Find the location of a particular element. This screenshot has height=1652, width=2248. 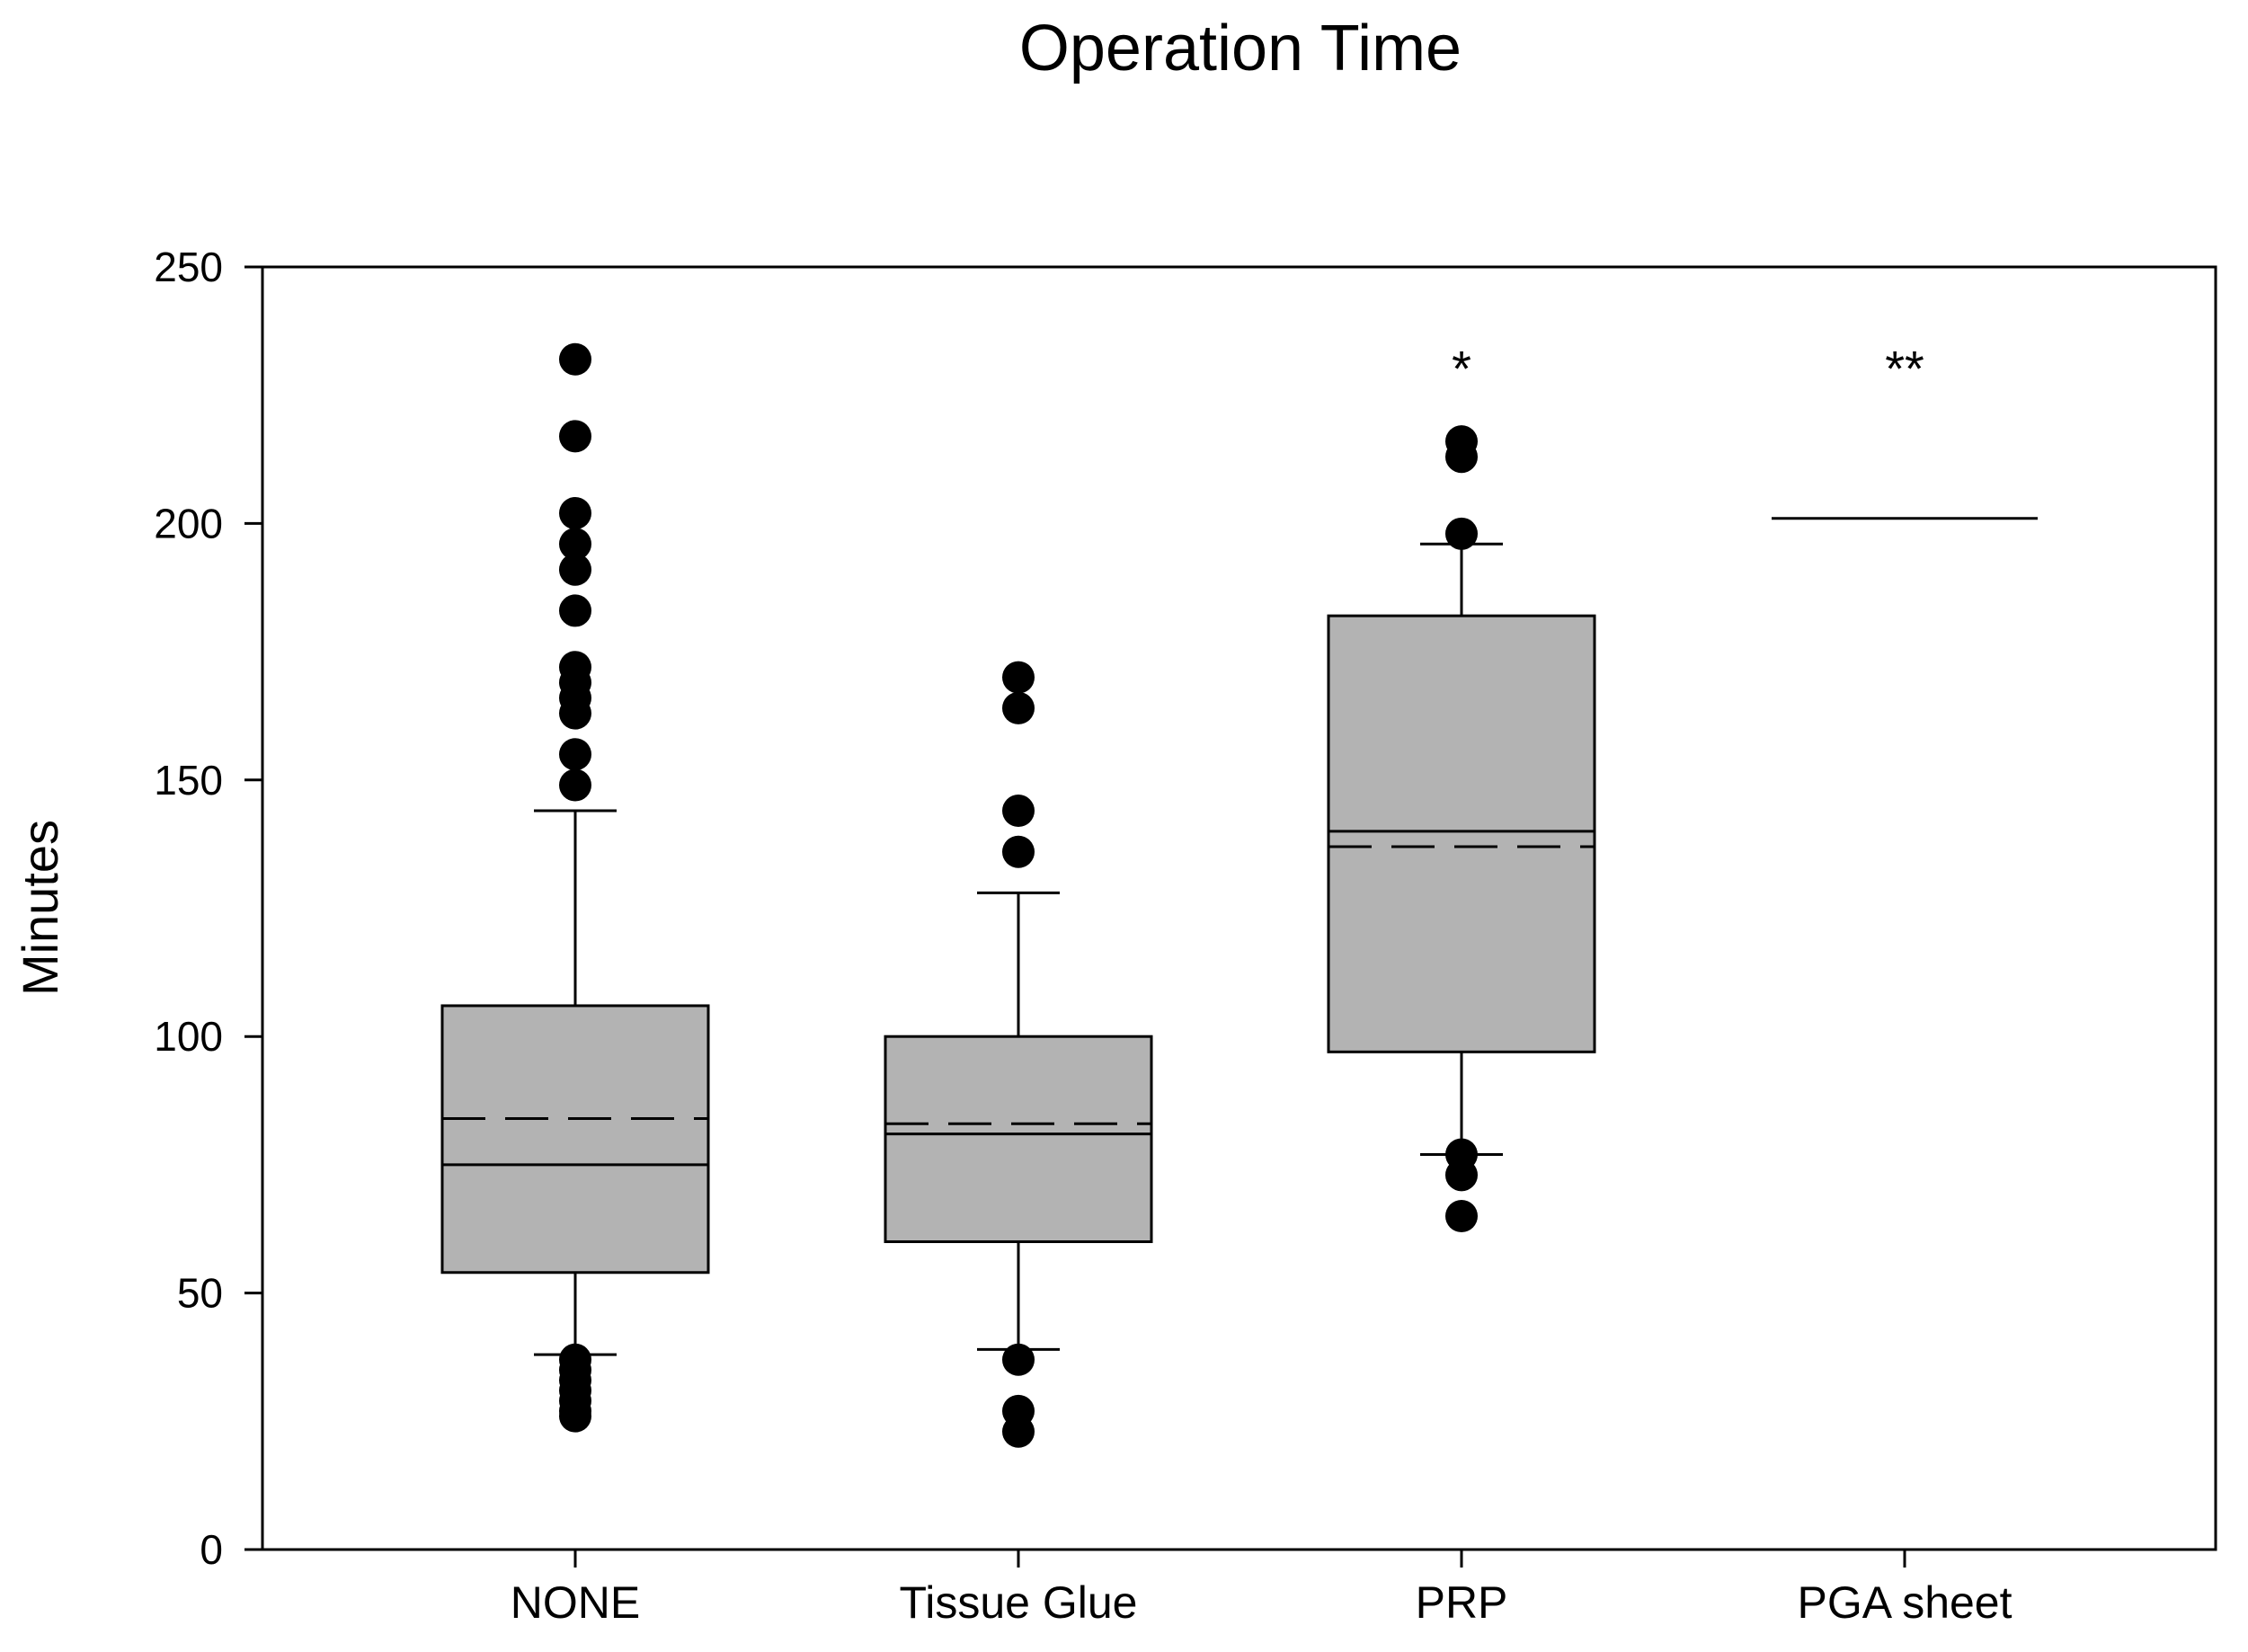

y-tick-label: 0 is located at coordinates (212, 1549).